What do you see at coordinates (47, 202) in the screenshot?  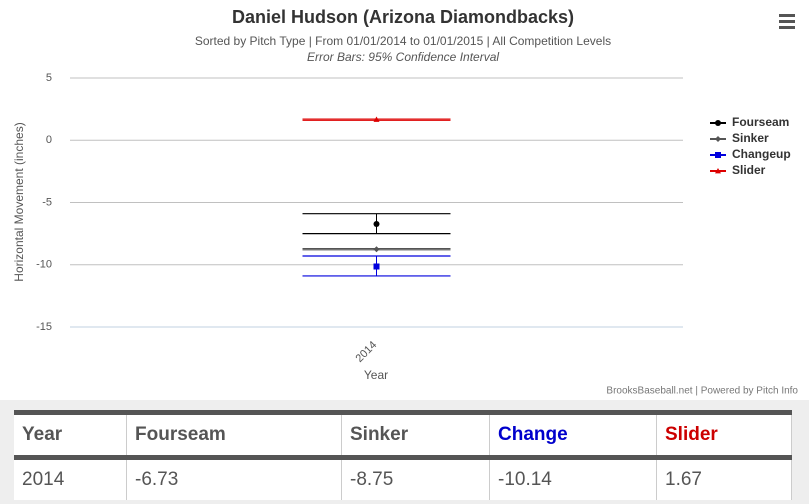 I see `y-tick-label: -5` at bounding box center [47, 202].